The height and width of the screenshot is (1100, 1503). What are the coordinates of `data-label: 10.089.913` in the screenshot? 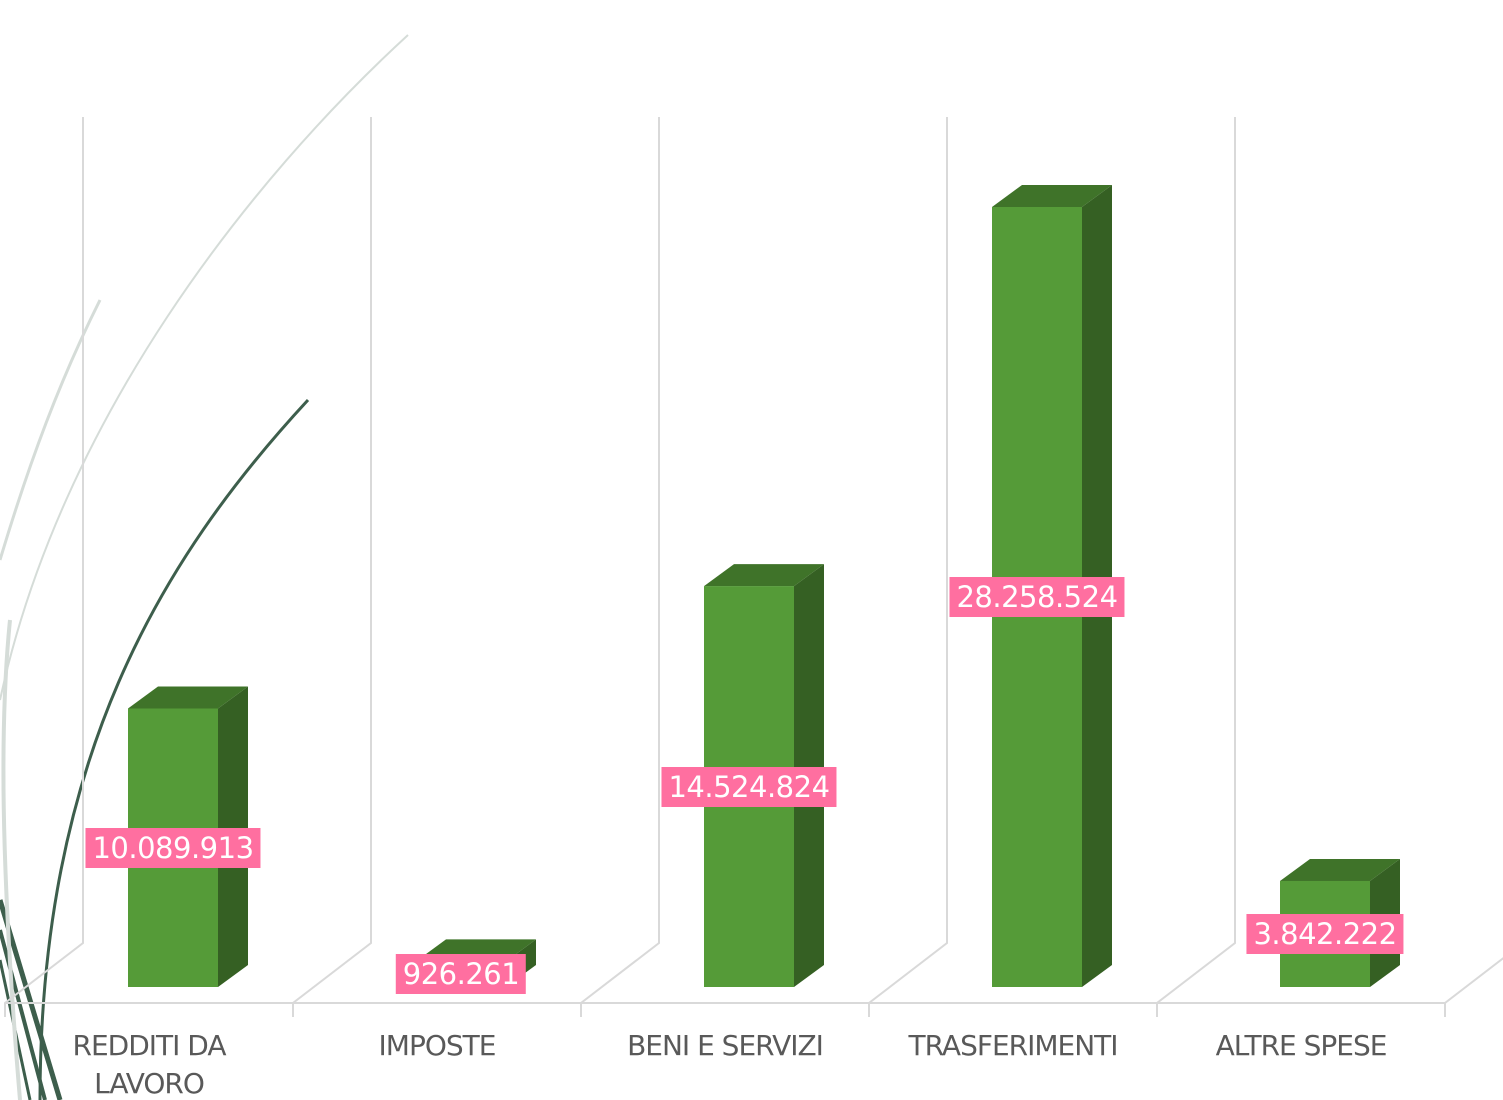 It's located at (173, 847).